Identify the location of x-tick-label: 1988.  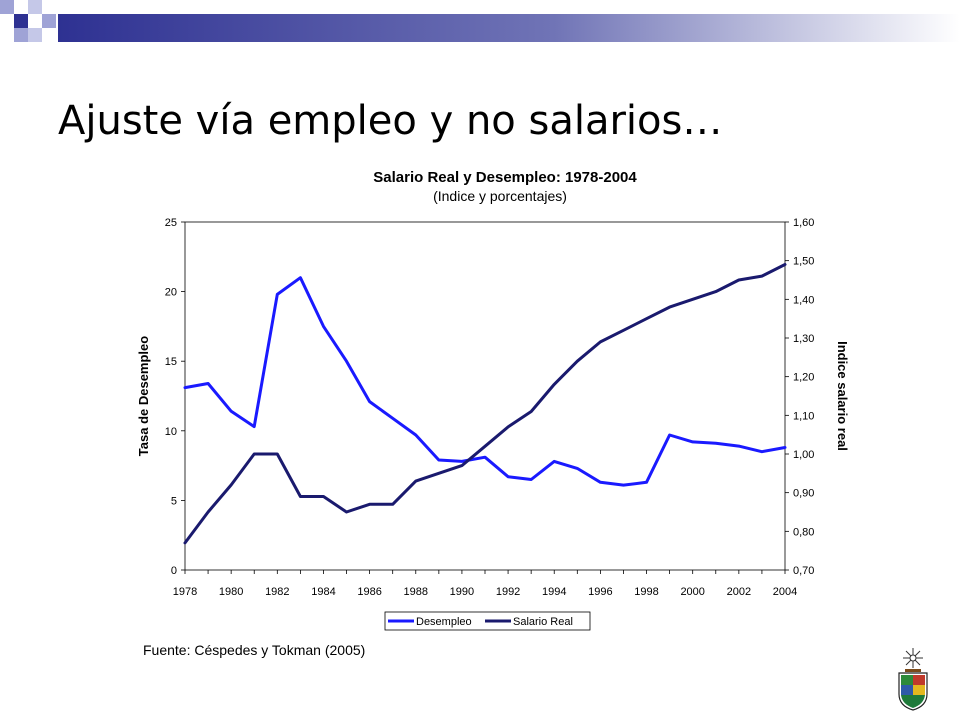
(416, 592).